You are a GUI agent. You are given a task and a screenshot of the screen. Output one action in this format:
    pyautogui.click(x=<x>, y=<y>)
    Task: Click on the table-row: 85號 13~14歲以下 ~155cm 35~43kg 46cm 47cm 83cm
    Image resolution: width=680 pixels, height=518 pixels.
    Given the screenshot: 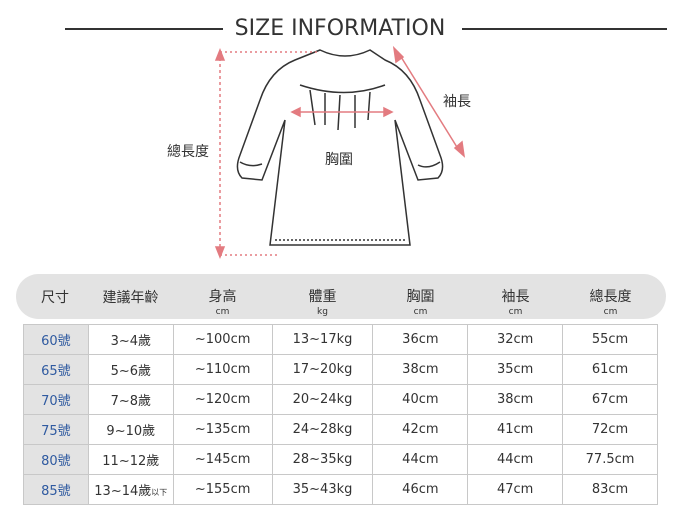 What is the action you would take?
    pyautogui.click(x=340, y=489)
    